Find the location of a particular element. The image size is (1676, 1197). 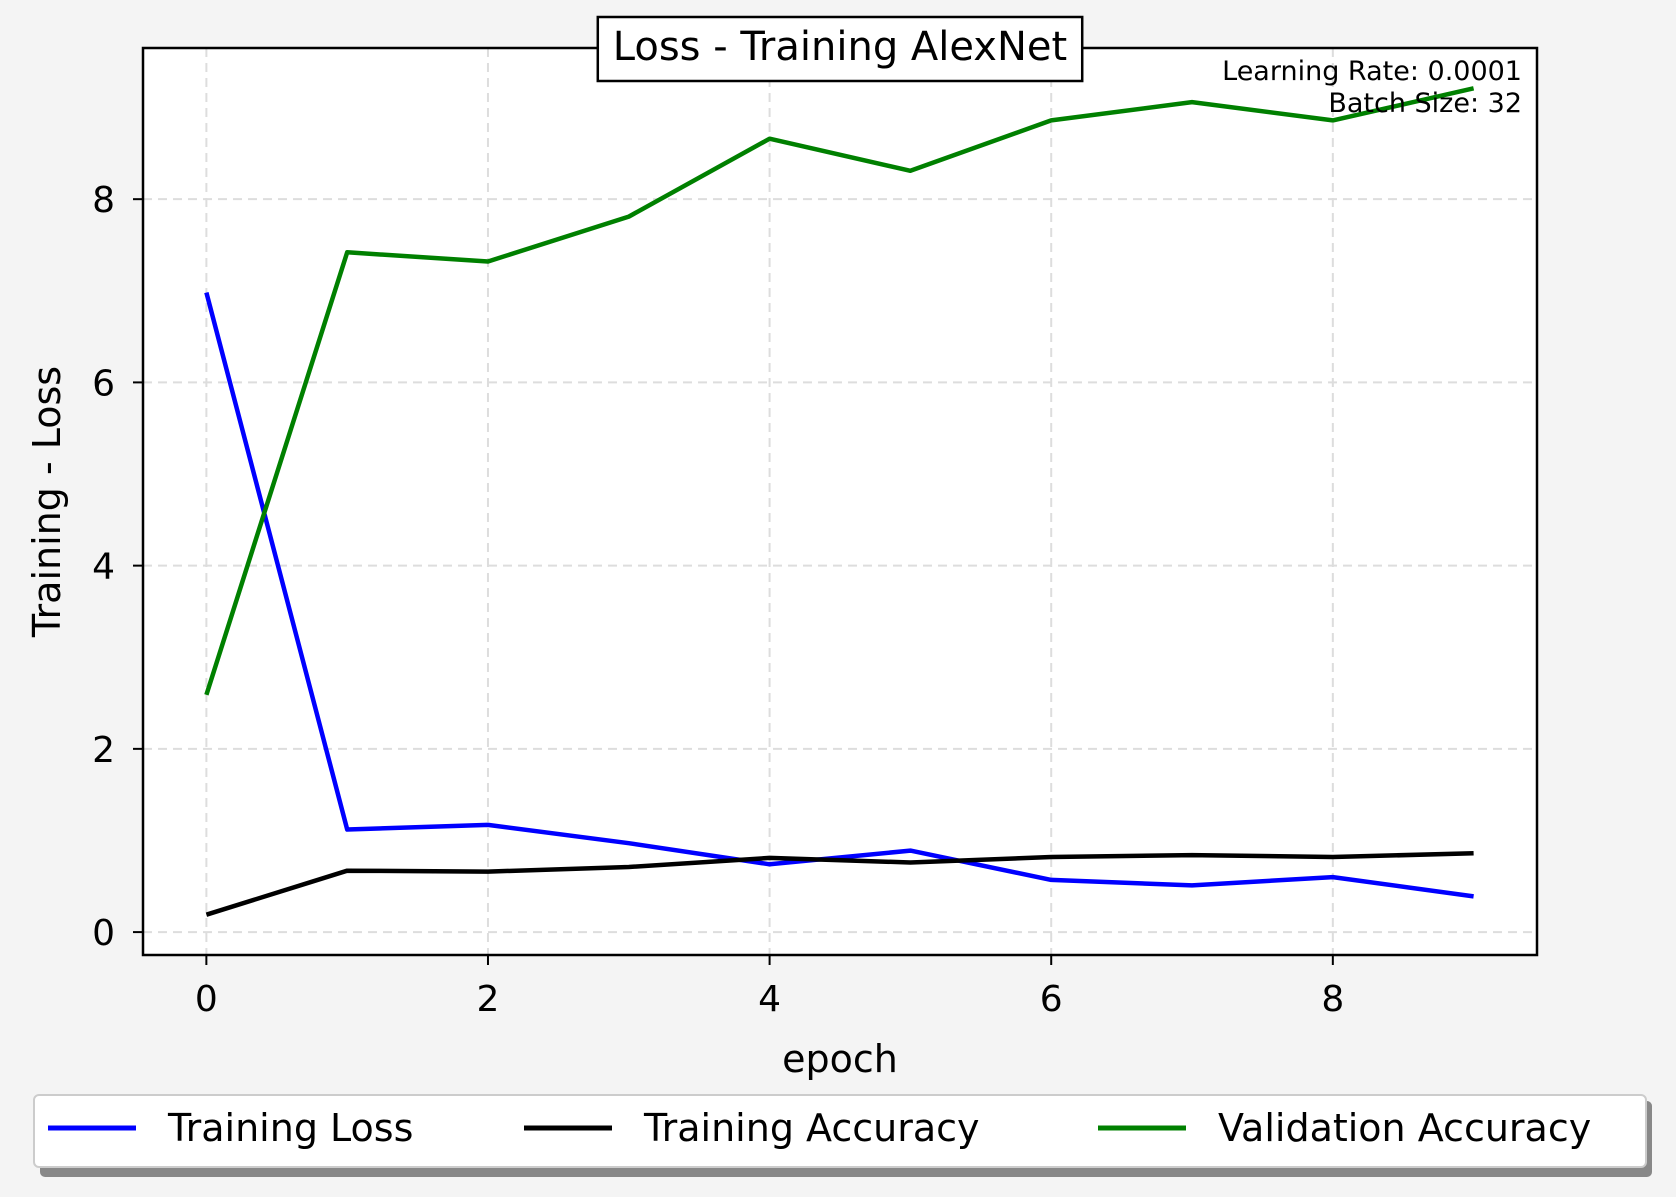

y-tick-label: 6 is located at coordinates (103, 383).